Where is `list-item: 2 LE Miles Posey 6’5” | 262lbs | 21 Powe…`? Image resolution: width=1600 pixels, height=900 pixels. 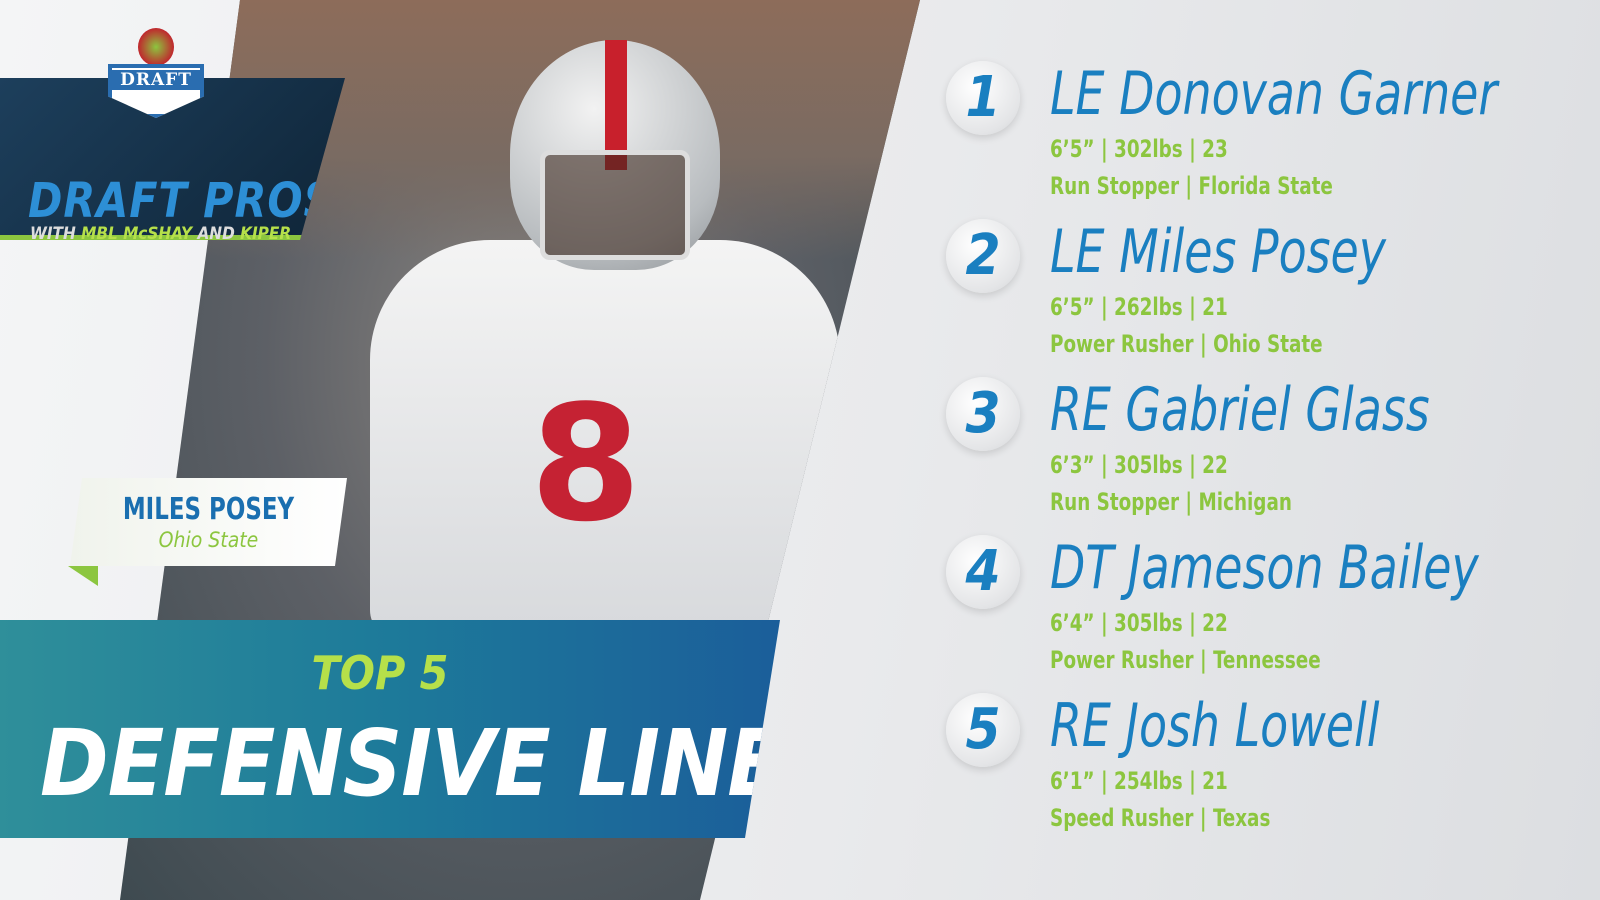
list-item: 2 LE Miles Posey 6’5” | 262lbs | 21 Powe… is located at coordinates (1260, 292).